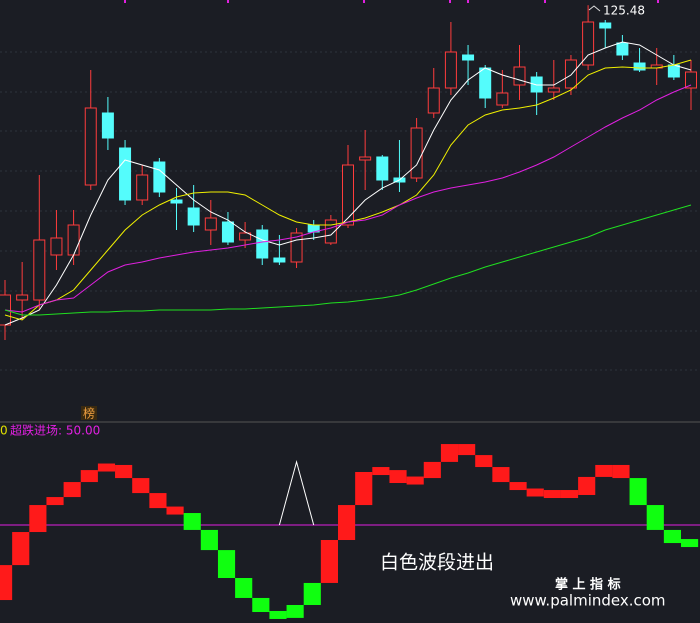 The image size is (700, 623). I want to click on watermark-title: 掌 上 指 标, so click(588, 585).